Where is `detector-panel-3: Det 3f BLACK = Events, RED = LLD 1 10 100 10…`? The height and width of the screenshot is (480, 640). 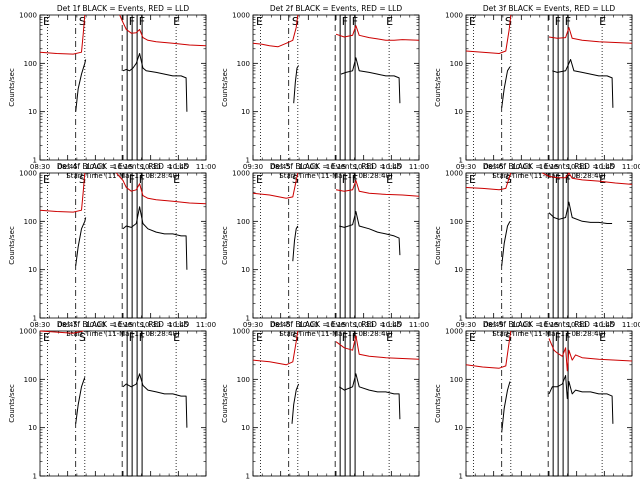 detector-panel-3: Det 3f BLACK = Events, RED = LLD 1 10 100 10… is located at coordinates (537, 92).